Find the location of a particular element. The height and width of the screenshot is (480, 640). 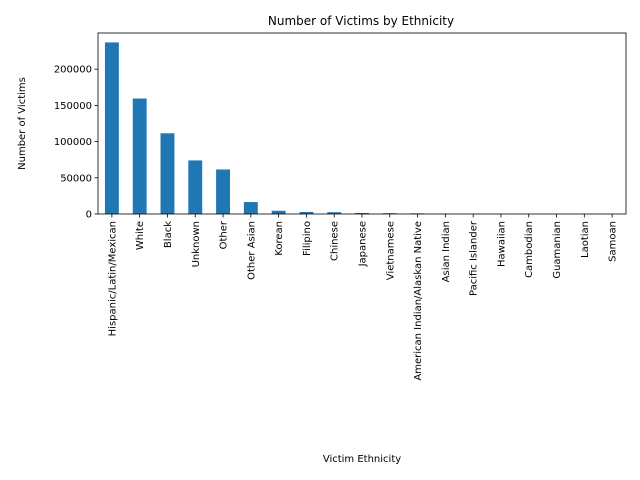

y-tick-label-0: 0 is located at coordinates (89, 215).